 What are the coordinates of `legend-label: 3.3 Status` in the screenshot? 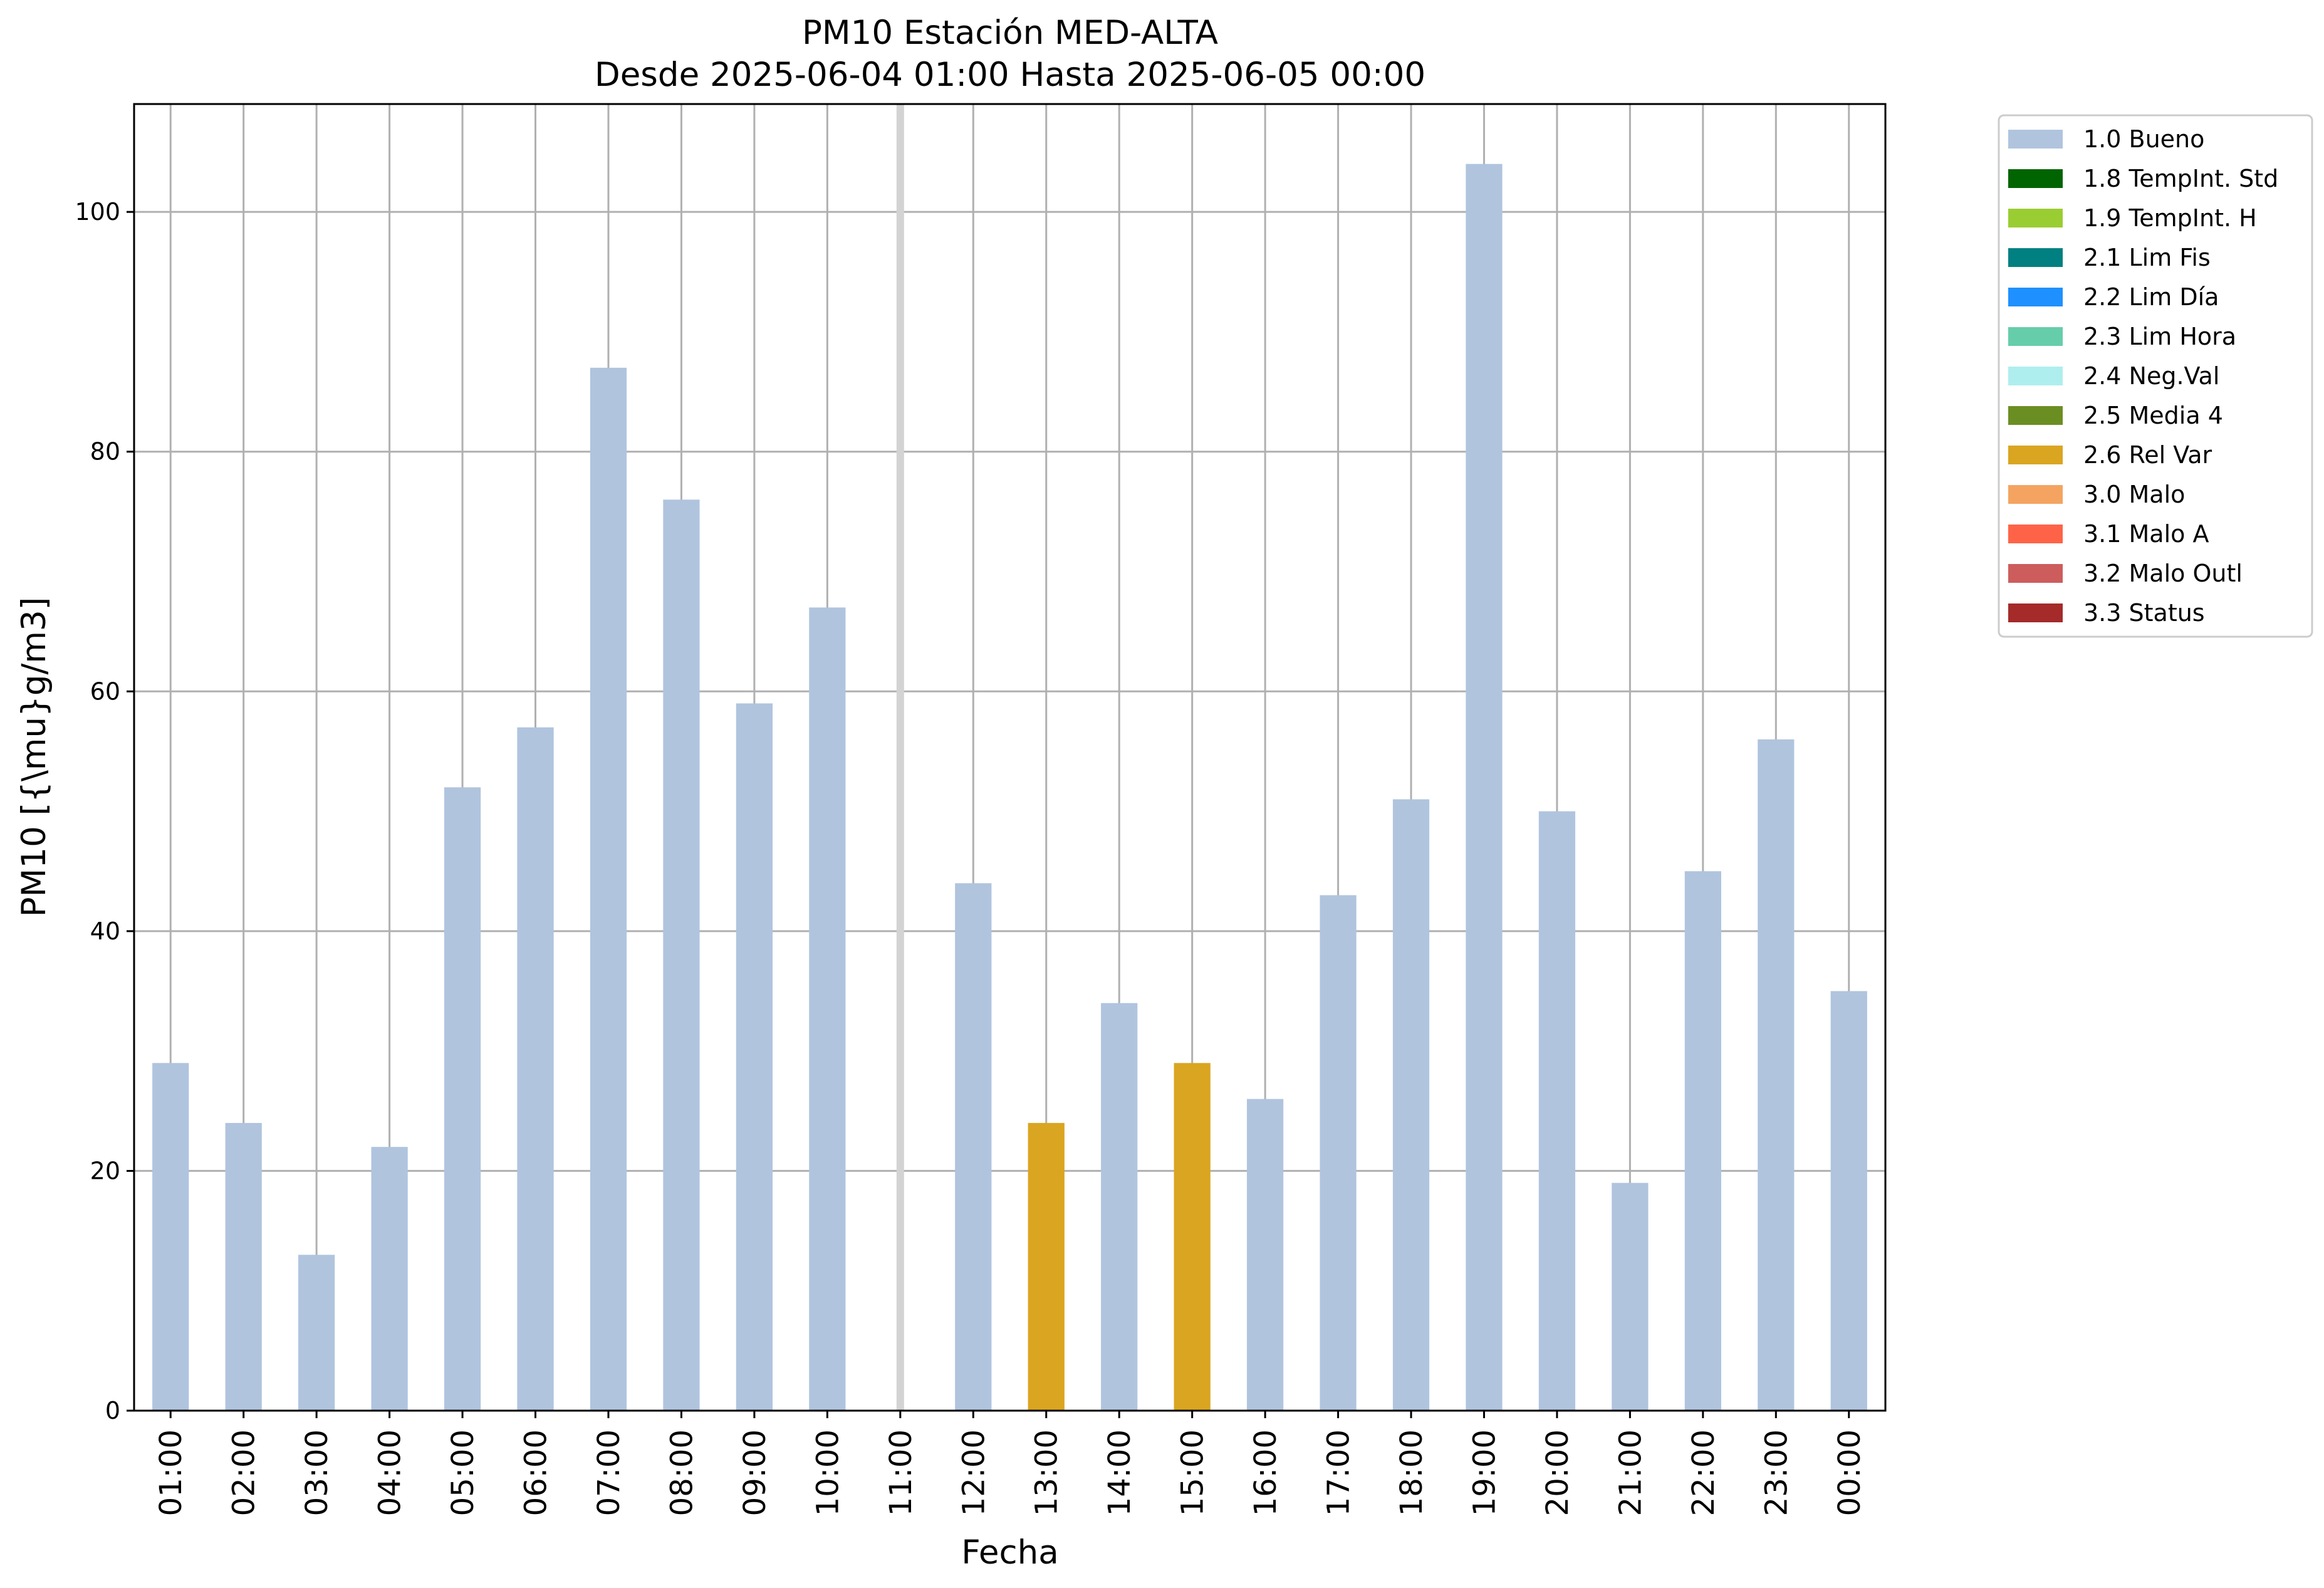 It's located at (2144, 613).